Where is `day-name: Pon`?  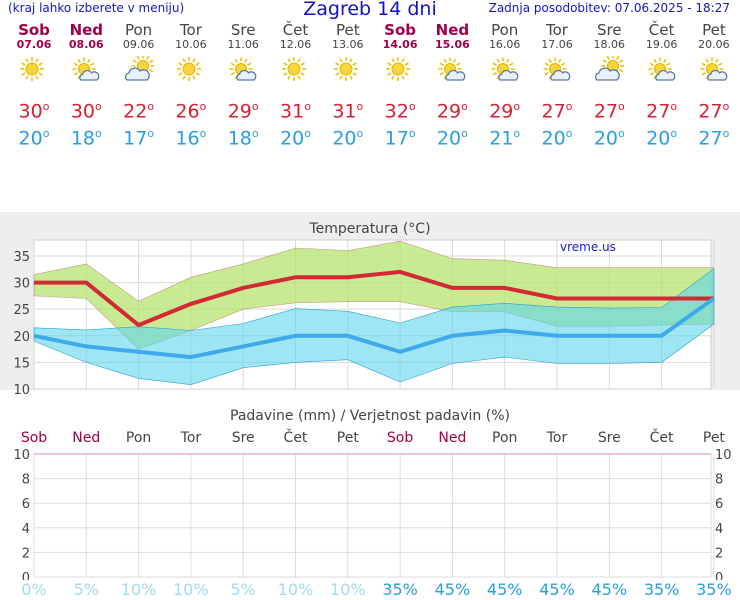 day-name: Pon is located at coordinates (138, 30).